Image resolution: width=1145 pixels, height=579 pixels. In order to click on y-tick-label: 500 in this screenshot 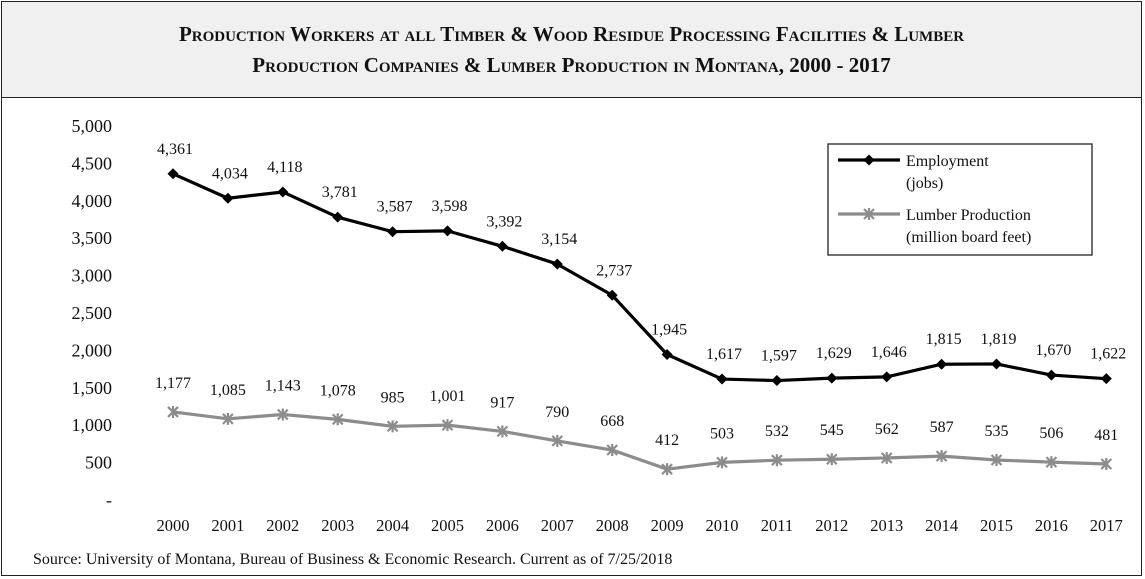, I will do `click(98, 463)`.